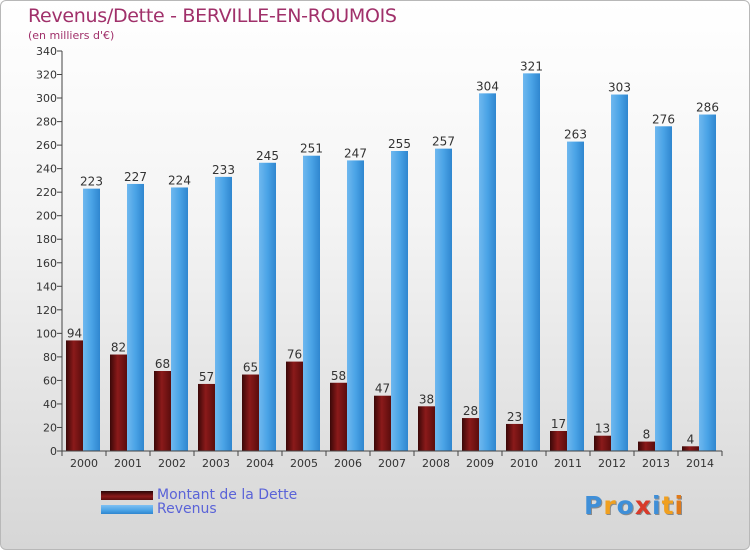 This screenshot has width=750, height=550. What do you see at coordinates (311, 149) in the screenshot?
I see `data-label-revenus: 251` at bounding box center [311, 149].